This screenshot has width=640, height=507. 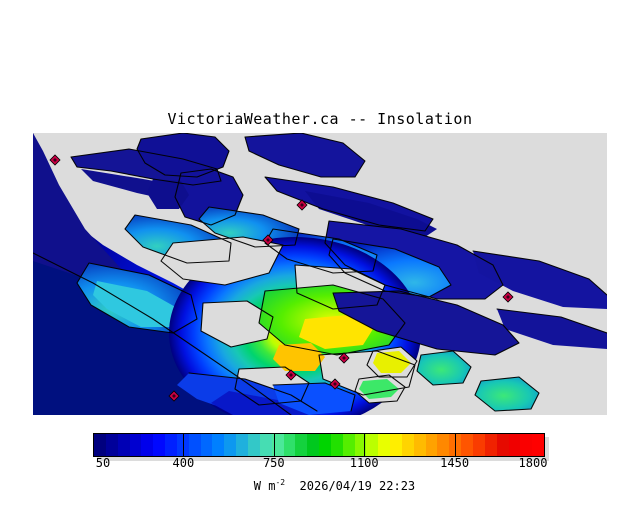 I want to click on colorbar-label-1100: 1100, so click(x=364, y=463).